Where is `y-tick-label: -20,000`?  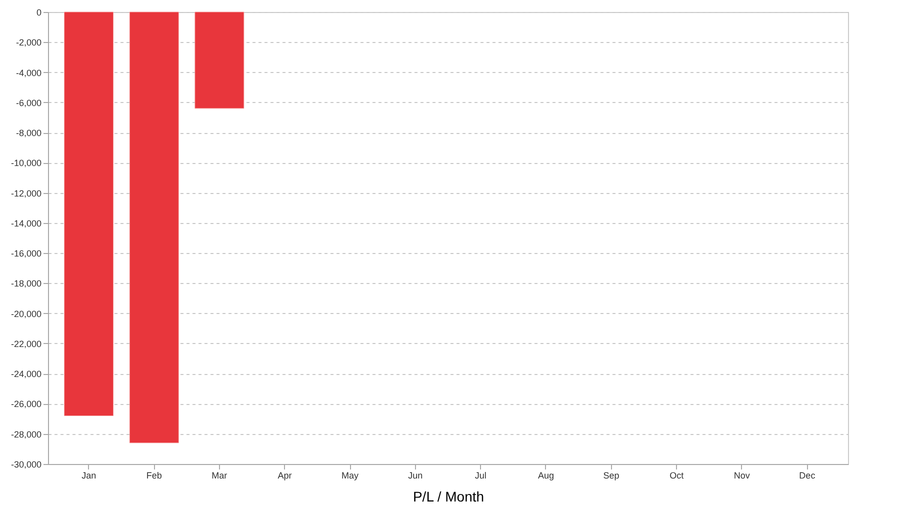 y-tick-label: -20,000 is located at coordinates (26, 313).